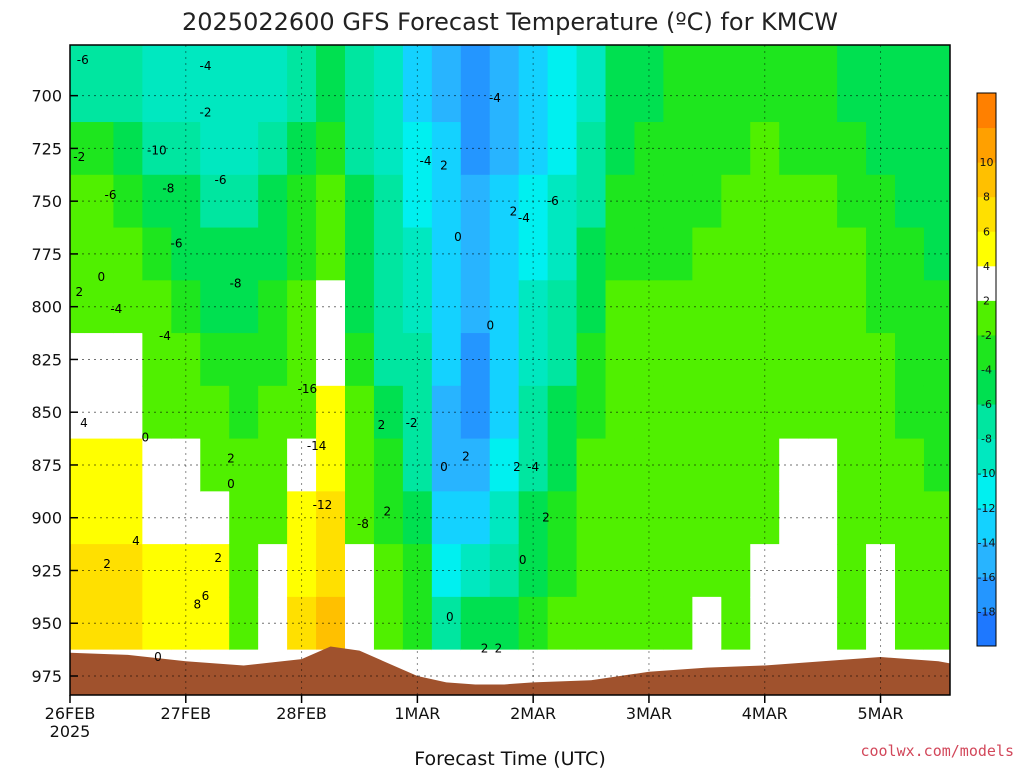 The image size is (1024, 768). I want to click on x-tick-label: 27FEB, so click(185, 713).